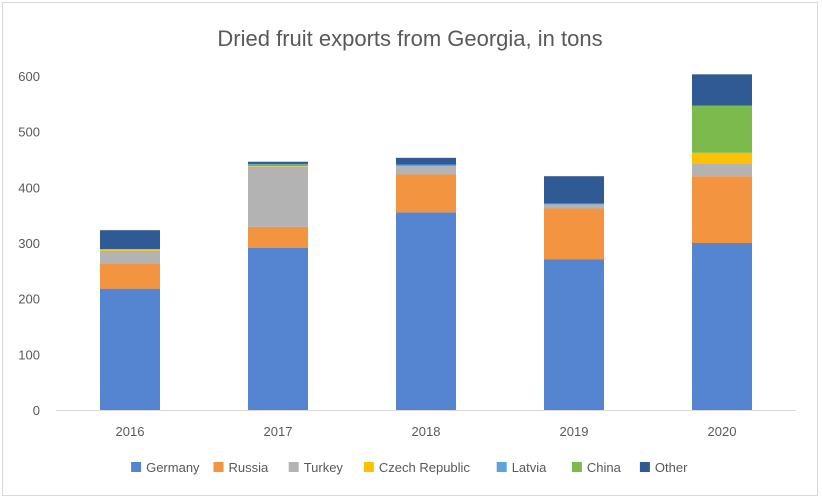  What do you see at coordinates (130, 349) in the screenshot?
I see `bar-segment-germany-2016` at bounding box center [130, 349].